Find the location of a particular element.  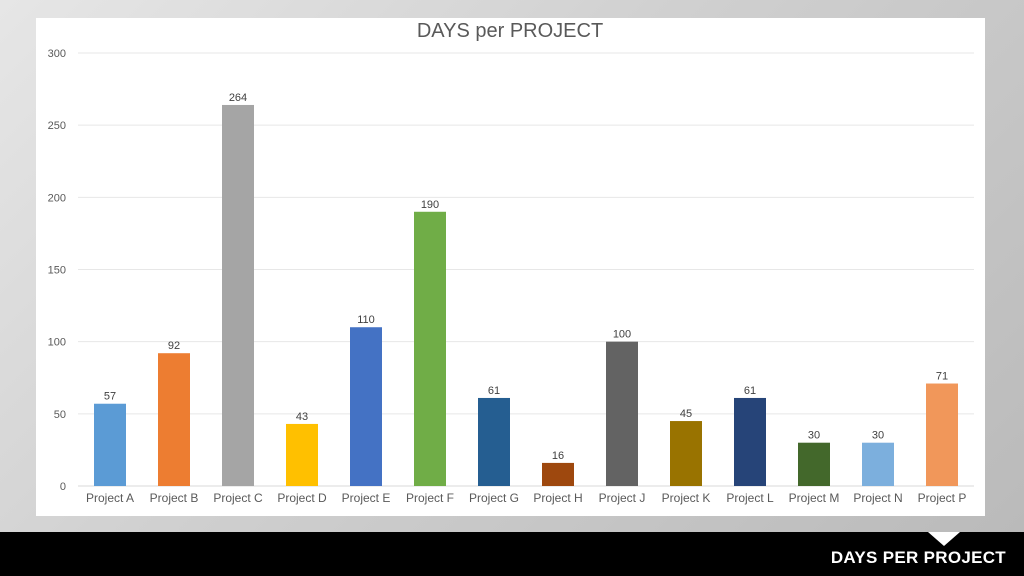

bar-value-label: 110 is located at coordinates (366, 320).